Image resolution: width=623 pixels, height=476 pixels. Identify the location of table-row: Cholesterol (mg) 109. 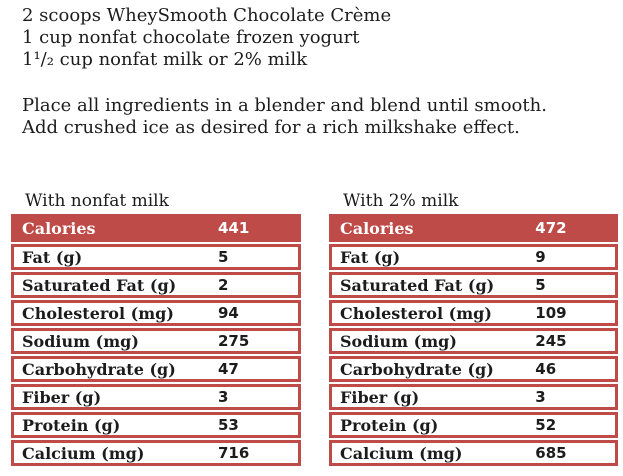
(473, 313).